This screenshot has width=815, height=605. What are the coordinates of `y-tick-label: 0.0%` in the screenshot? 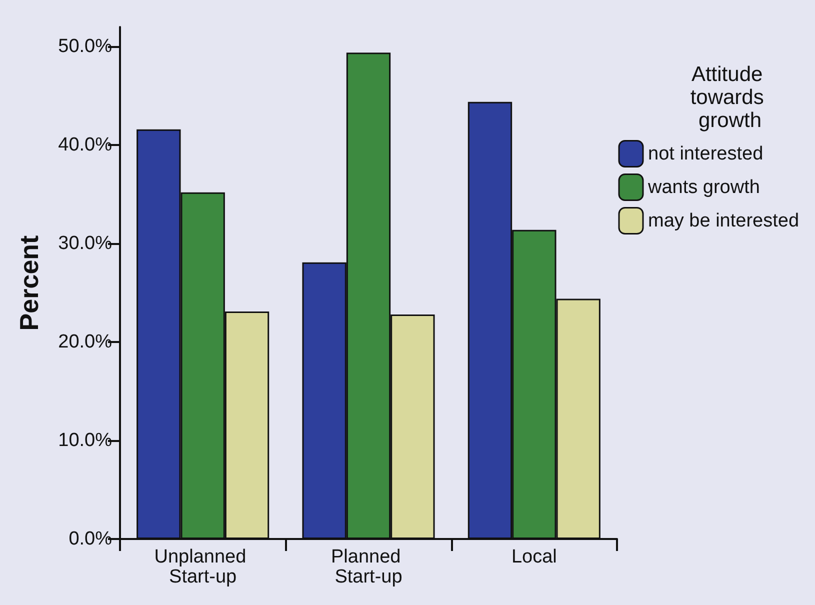 It's located at (90, 539).